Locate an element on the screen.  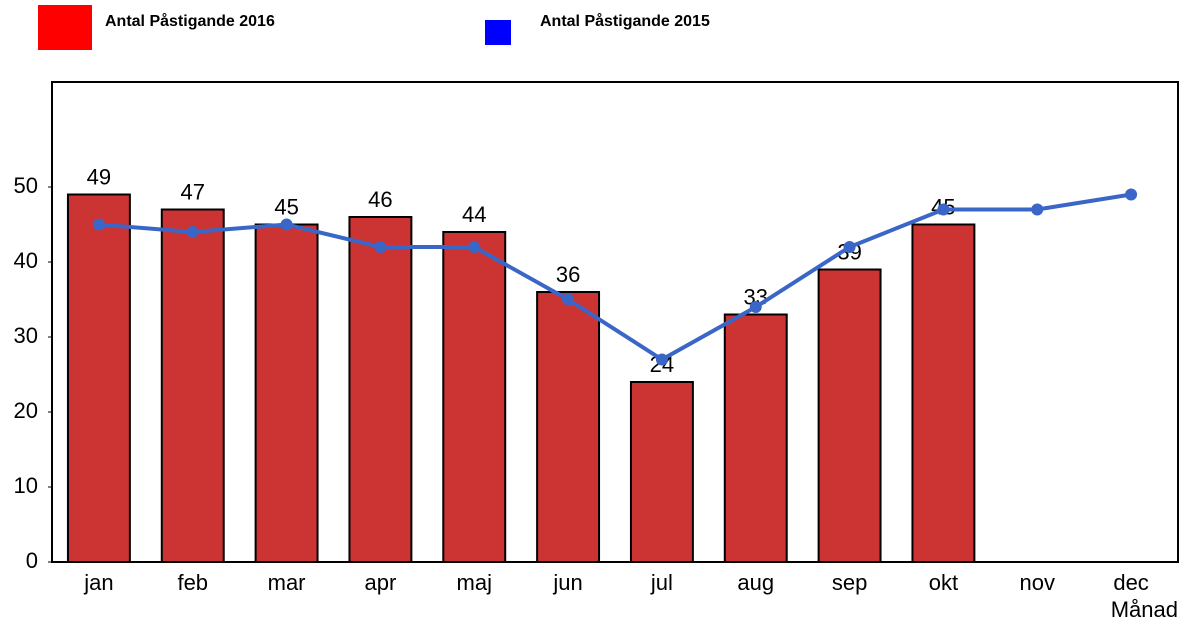
x-tick-label: mar is located at coordinates (287, 582).